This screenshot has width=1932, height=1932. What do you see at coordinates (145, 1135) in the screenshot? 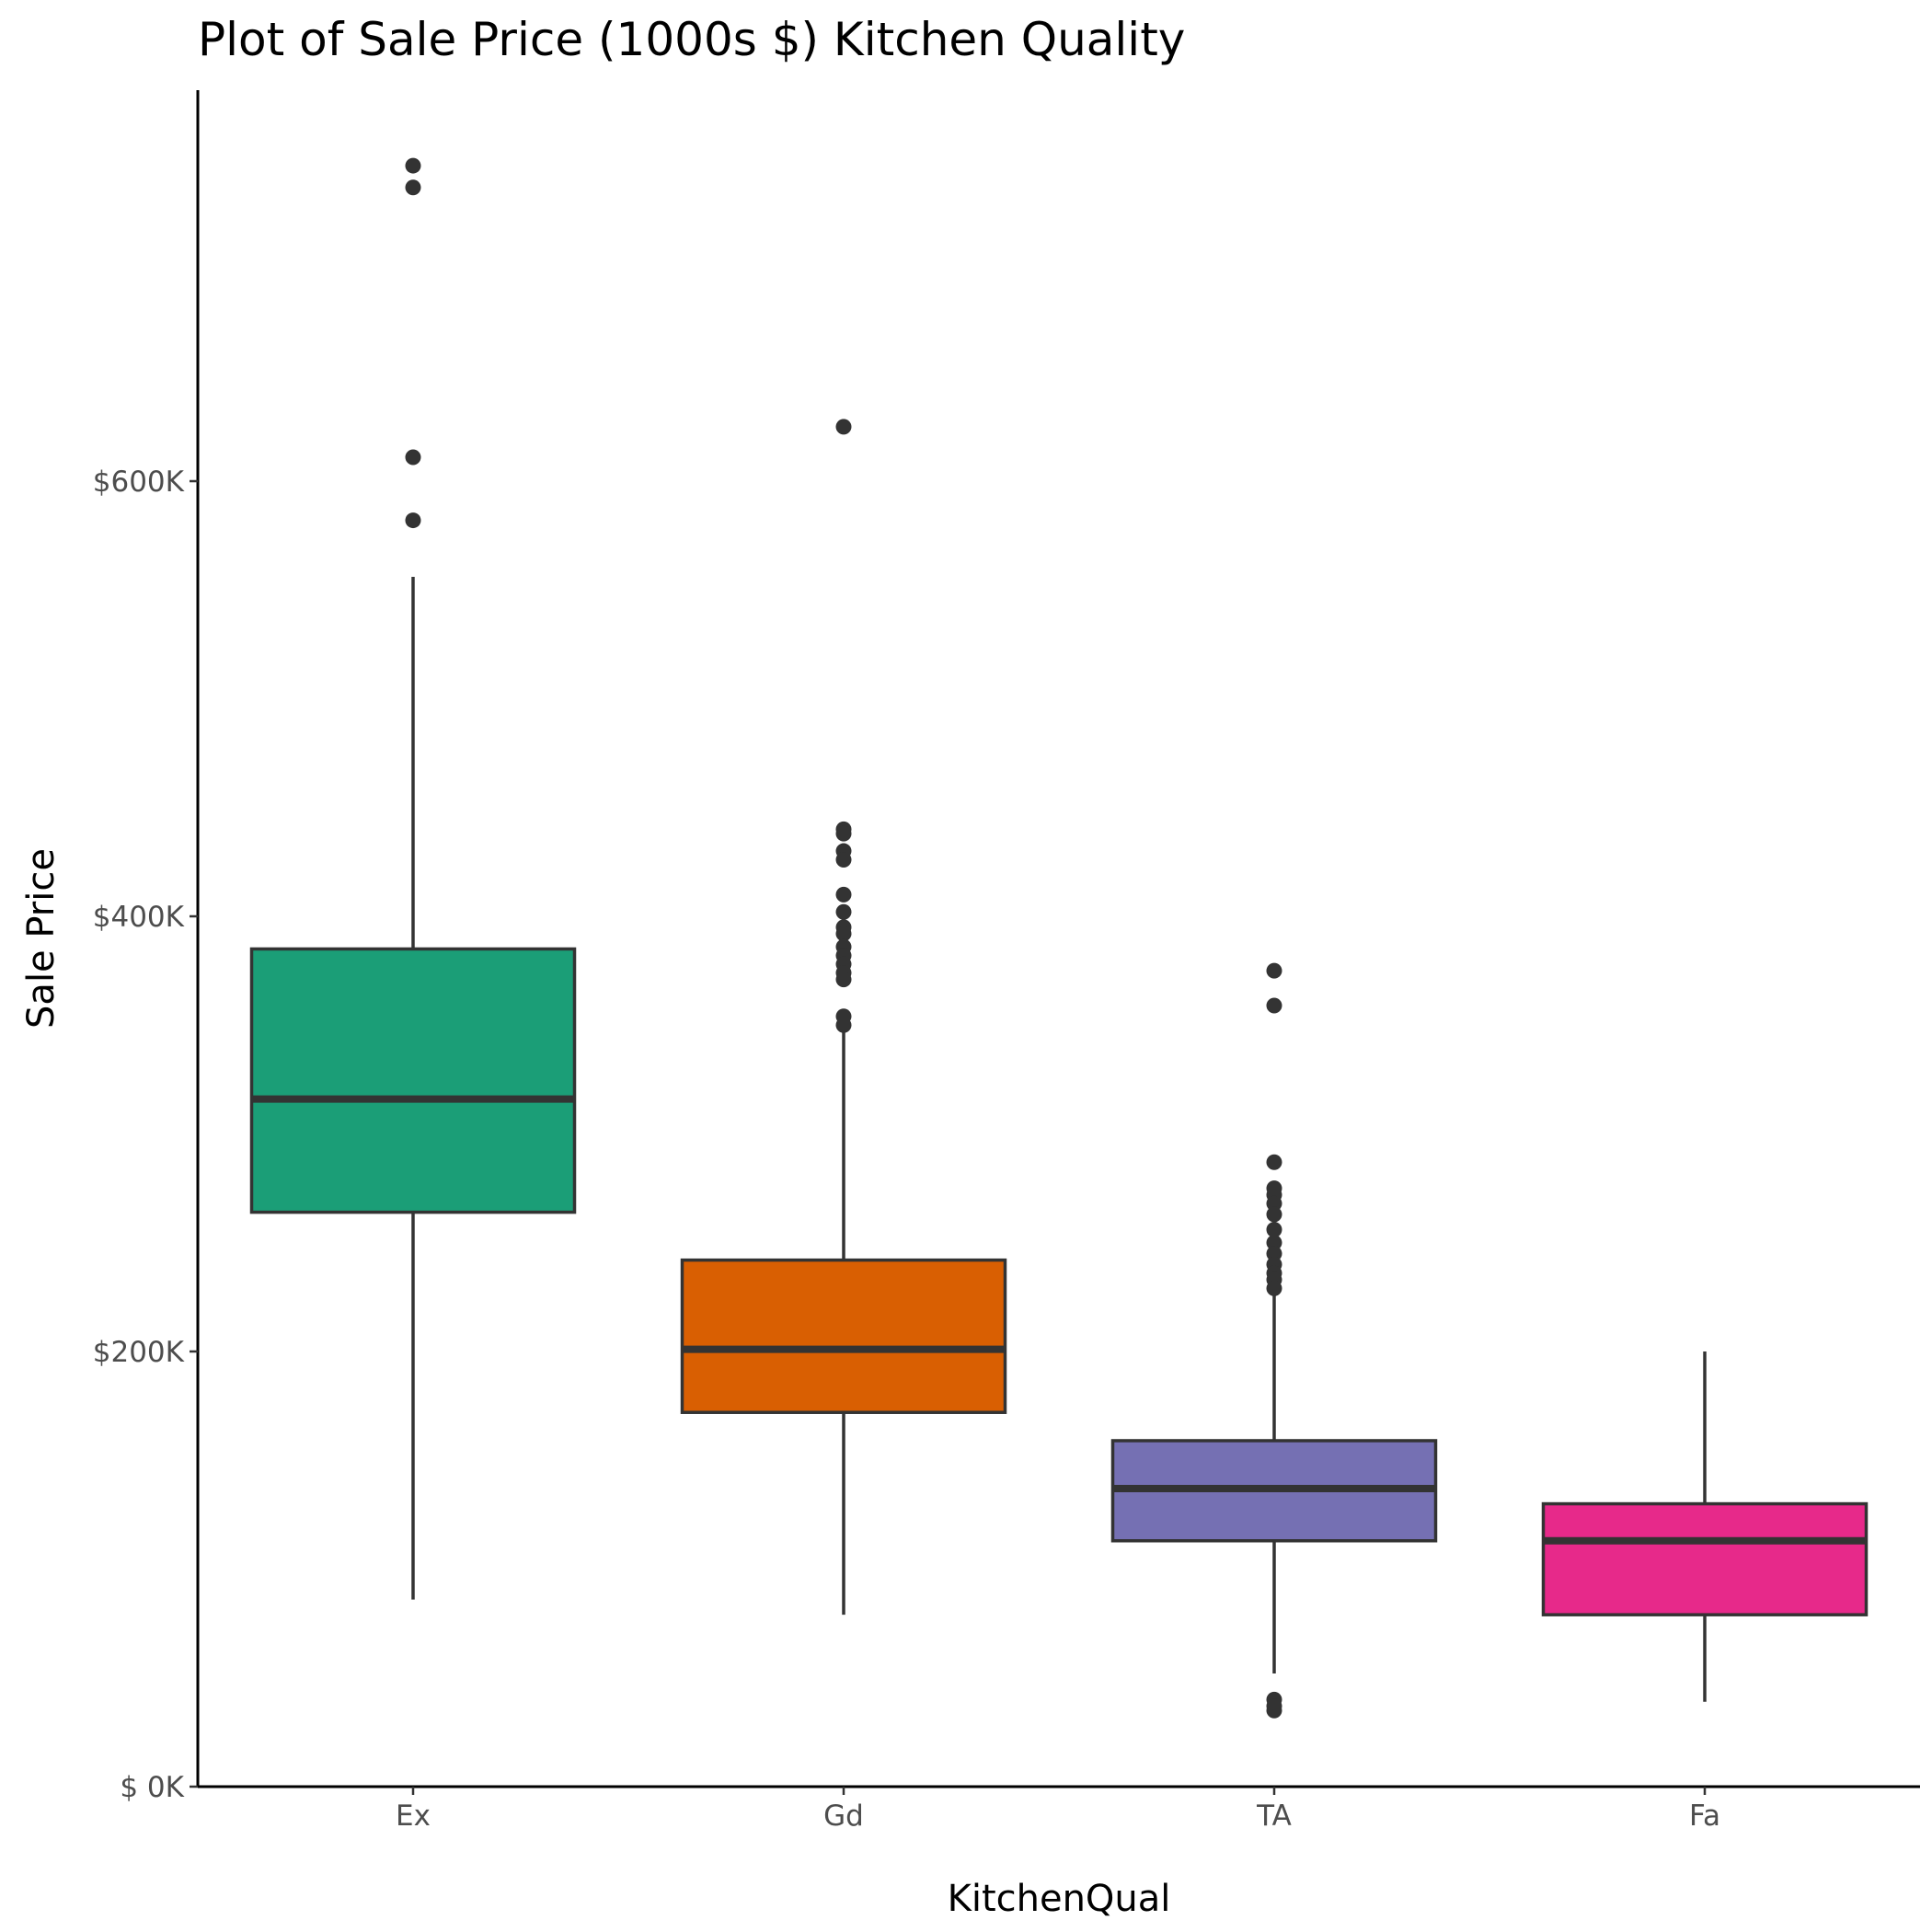
I see `y-axis-ticks: $ 0K $200K $400K $600K` at bounding box center [145, 1135].